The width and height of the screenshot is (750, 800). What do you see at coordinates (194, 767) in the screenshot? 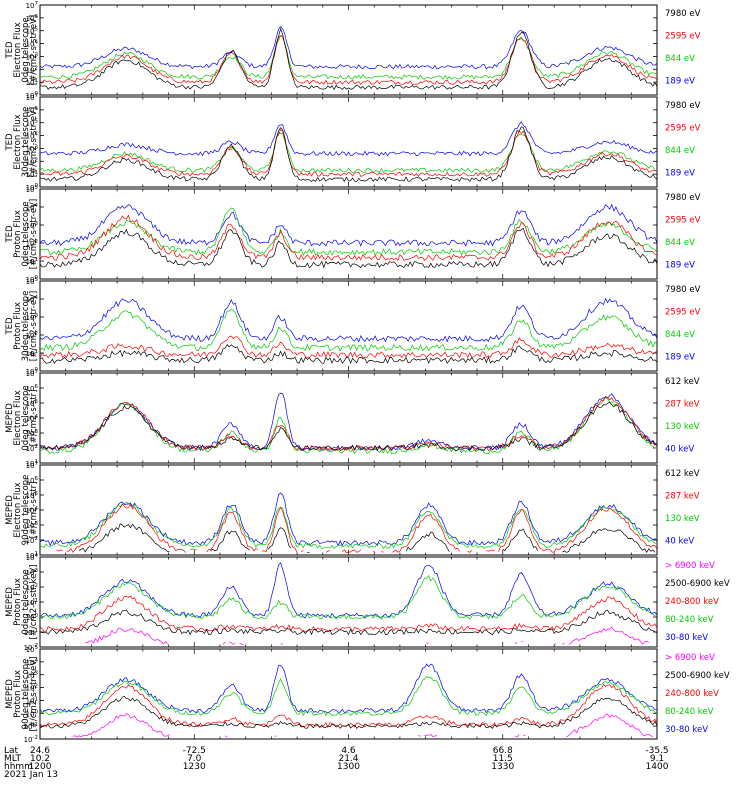
I see `x-row-value: 1230` at bounding box center [194, 767].